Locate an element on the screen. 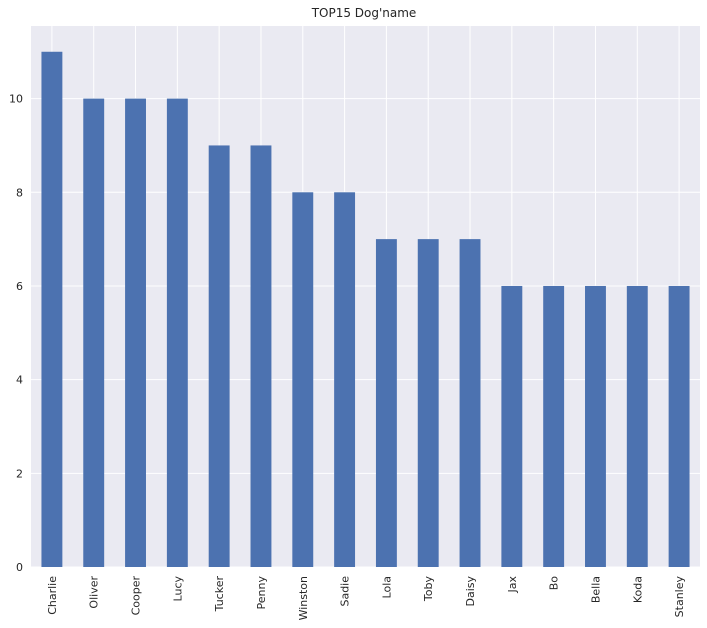 The width and height of the screenshot is (707, 628). bar-tucker is located at coordinates (219, 356).